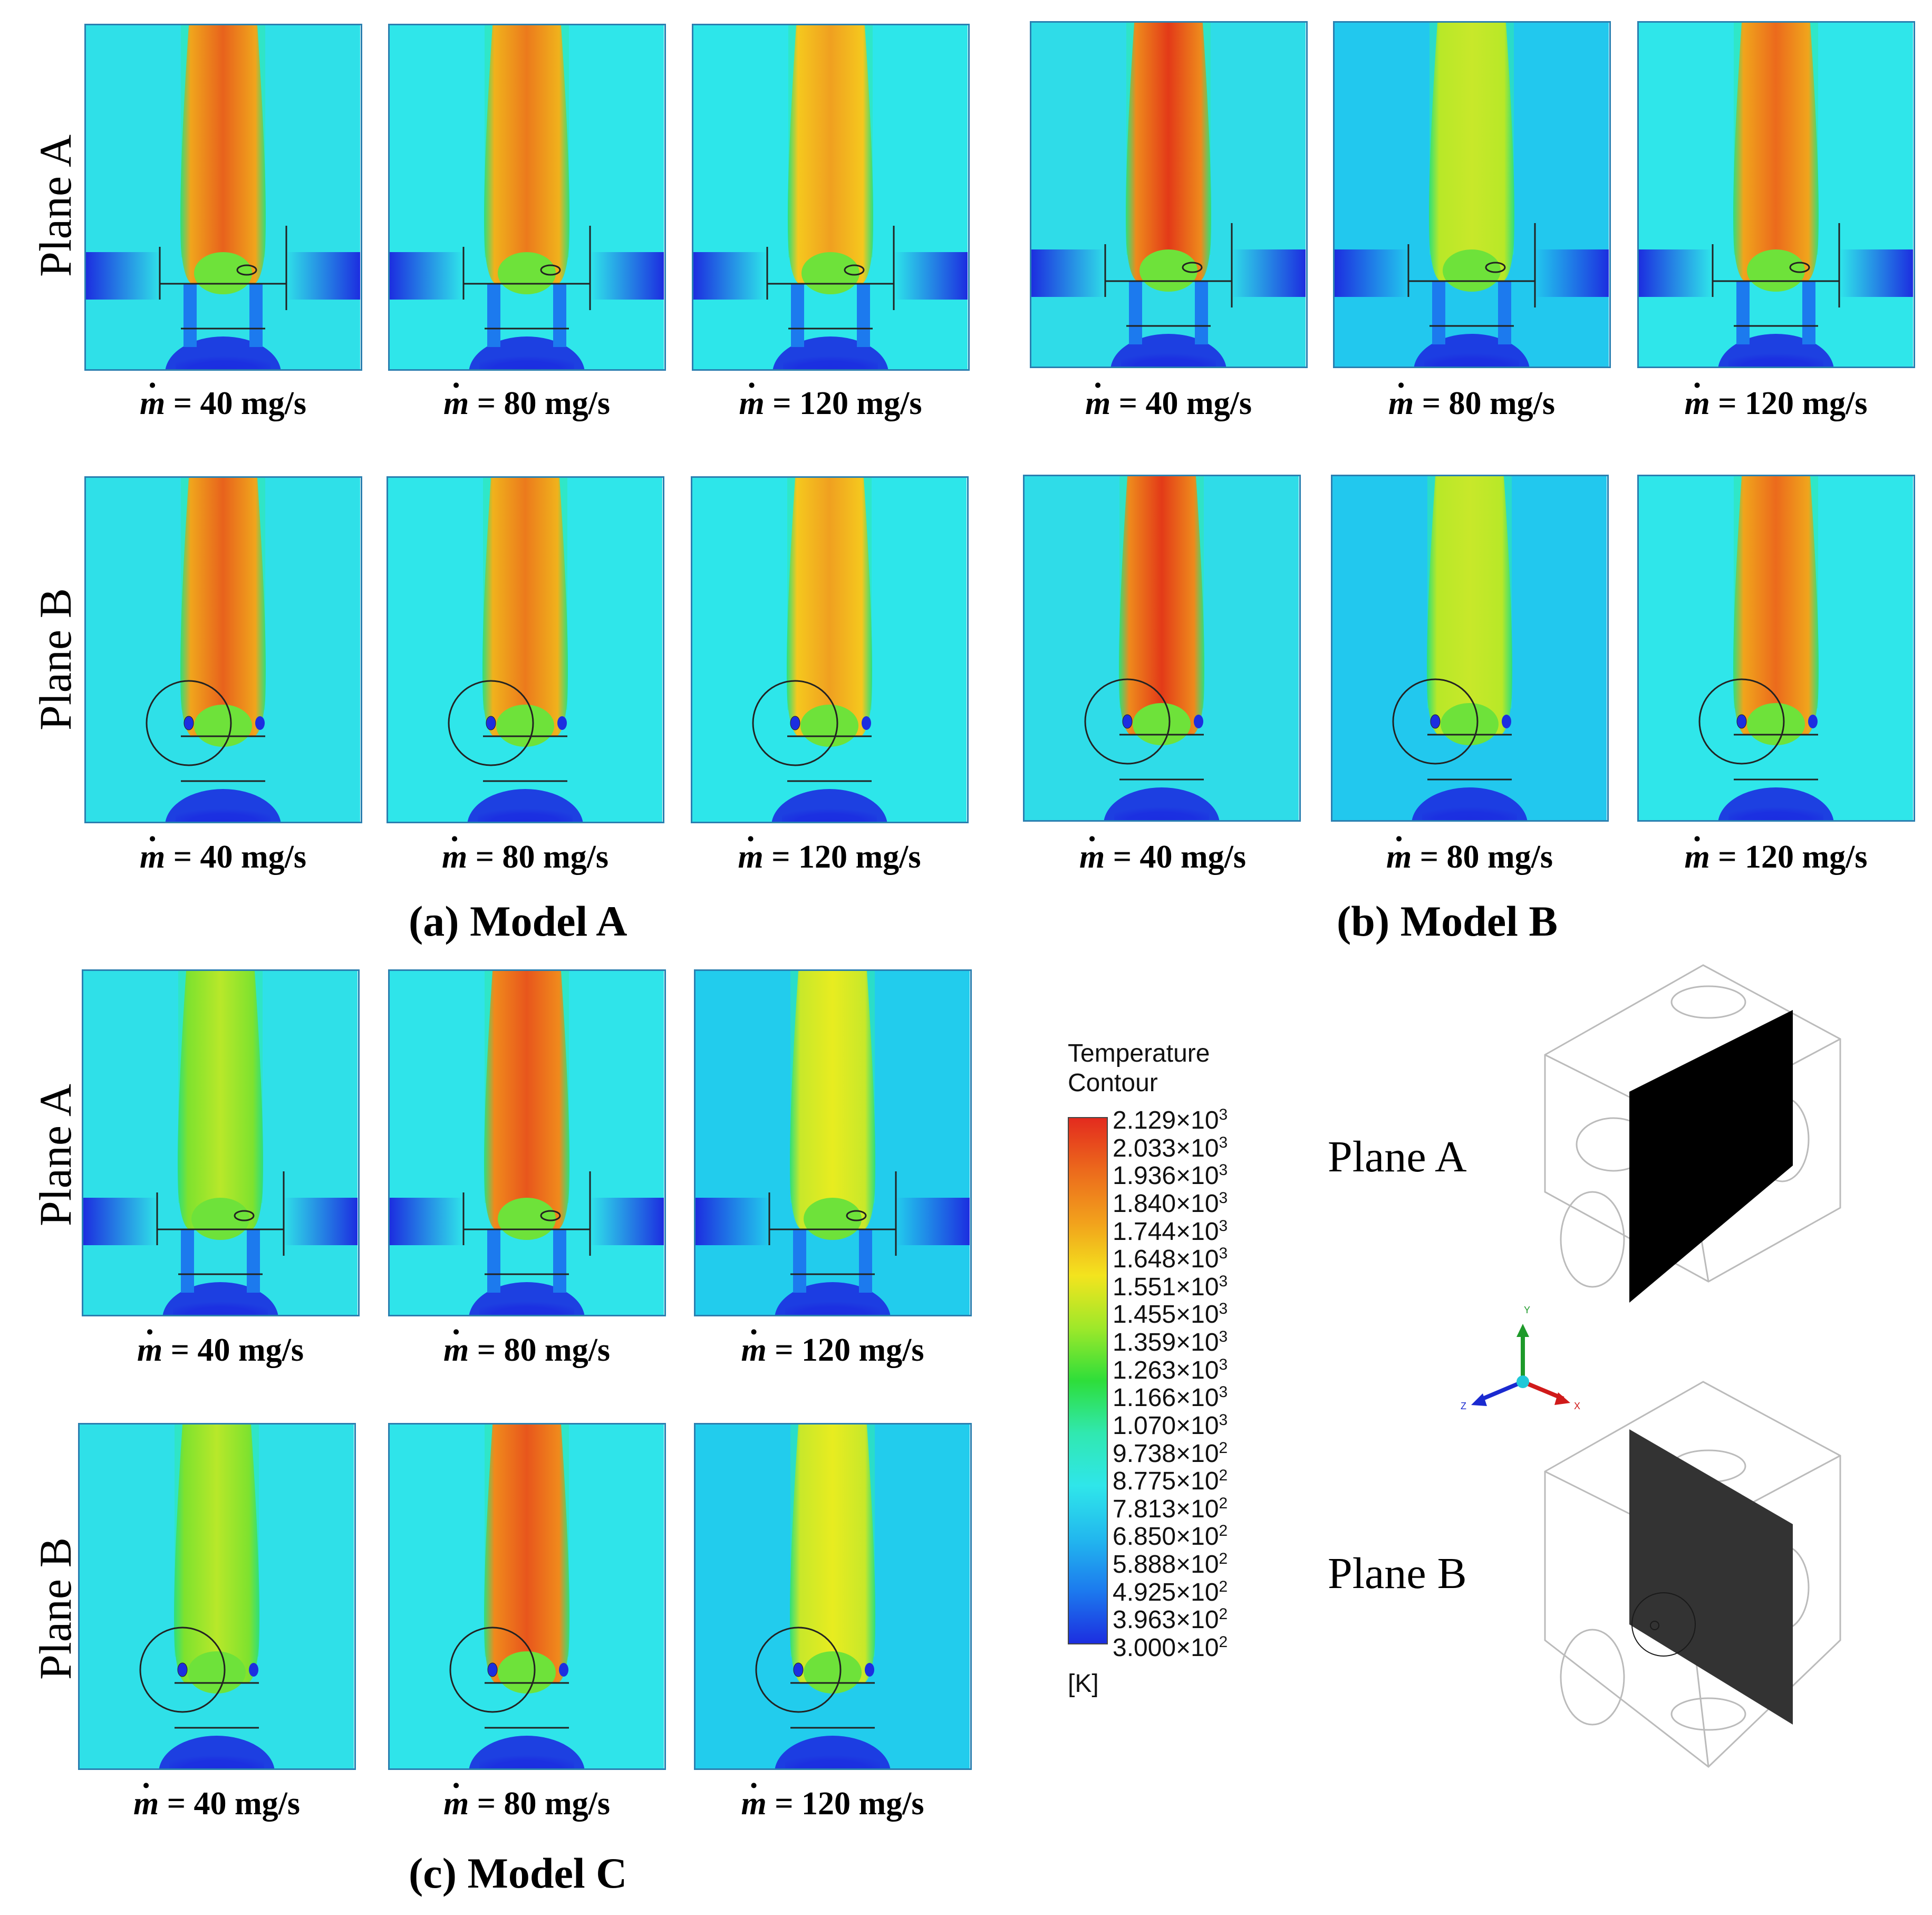 The height and width of the screenshot is (1915, 1932). What do you see at coordinates (1170, 1591) in the screenshot?
I see `legend-tick-label: 4.925×102` at bounding box center [1170, 1591].